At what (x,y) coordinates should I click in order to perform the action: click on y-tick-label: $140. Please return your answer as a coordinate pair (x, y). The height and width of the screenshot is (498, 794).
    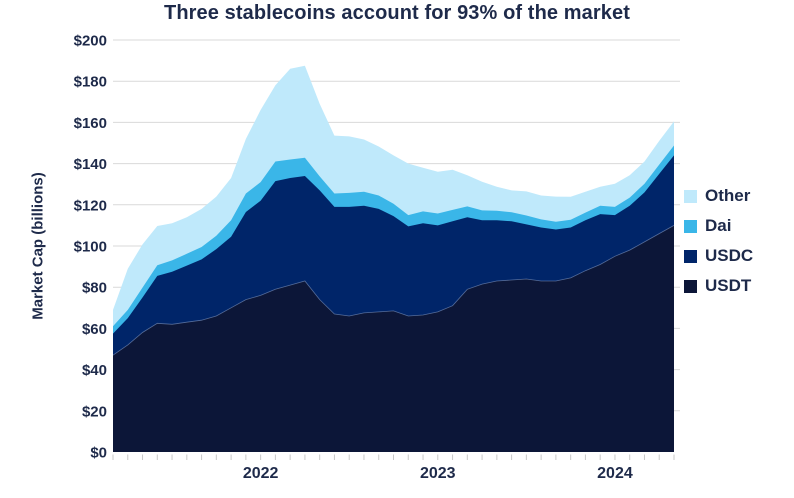
    Looking at the image, I should click on (90, 164).